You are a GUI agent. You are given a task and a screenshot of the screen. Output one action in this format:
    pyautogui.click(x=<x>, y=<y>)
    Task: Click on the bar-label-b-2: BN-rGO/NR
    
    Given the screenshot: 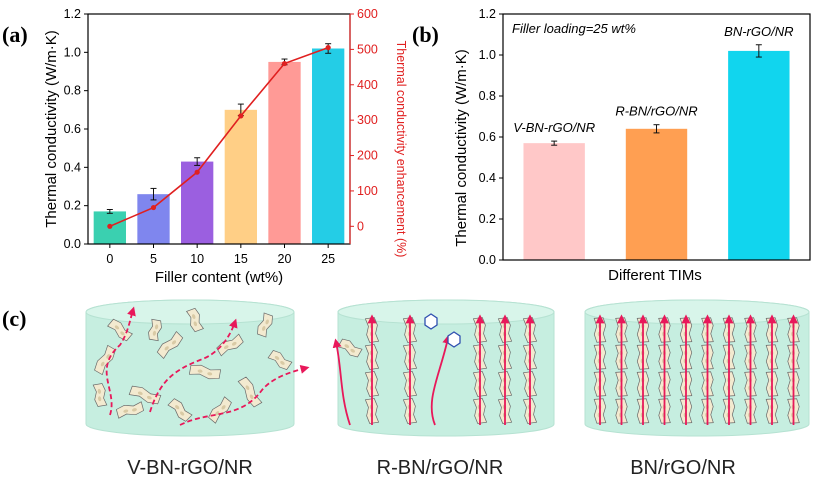 What is the action you would take?
    pyautogui.click(x=758, y=31)
    